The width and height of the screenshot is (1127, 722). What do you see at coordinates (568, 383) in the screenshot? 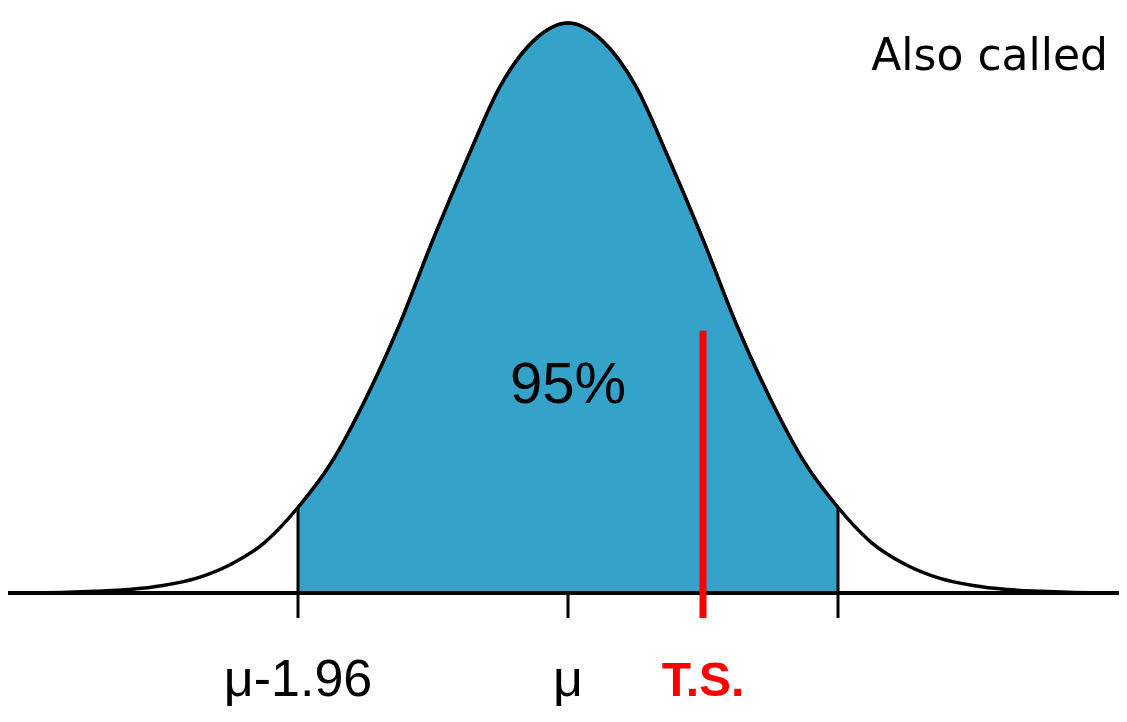
I see `annotation: 95%` at bounding box center [568, 383].